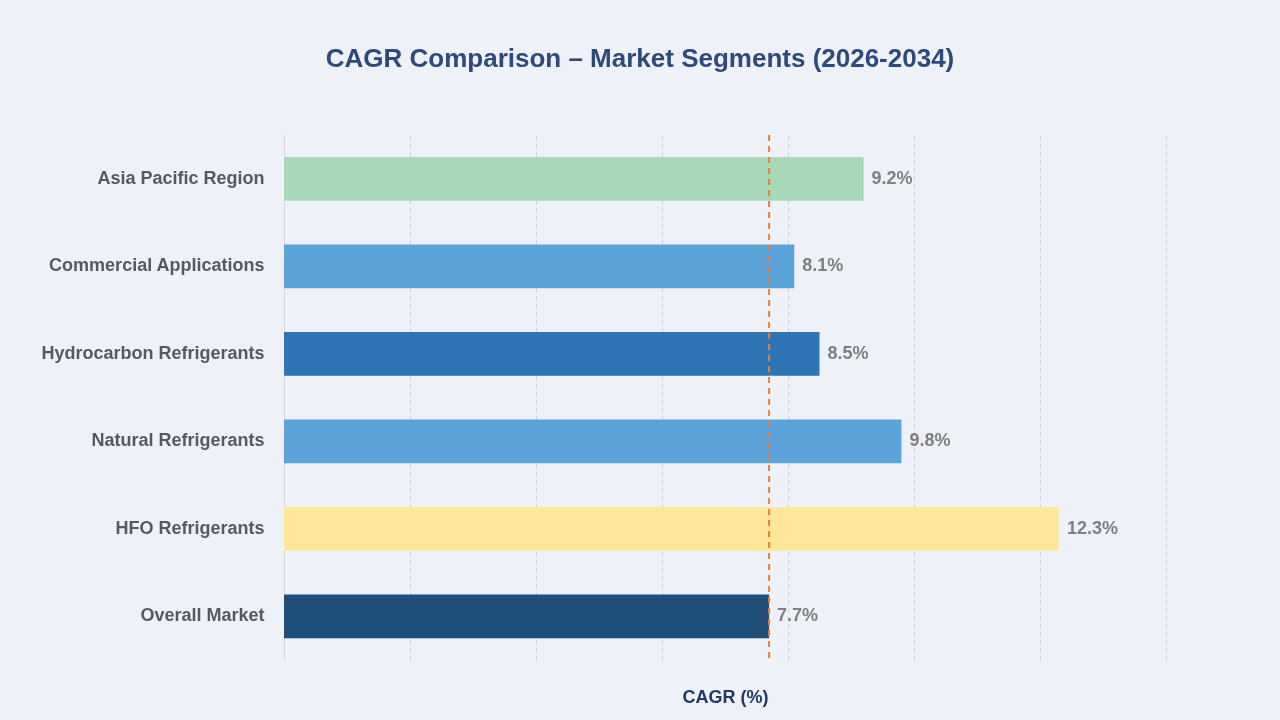 This screenshot has height=720, width=1280. What do you see at coordinates (798, 615) in the screenshot?
I see `data-label: 7.7%` at bounding box center [798, 615].